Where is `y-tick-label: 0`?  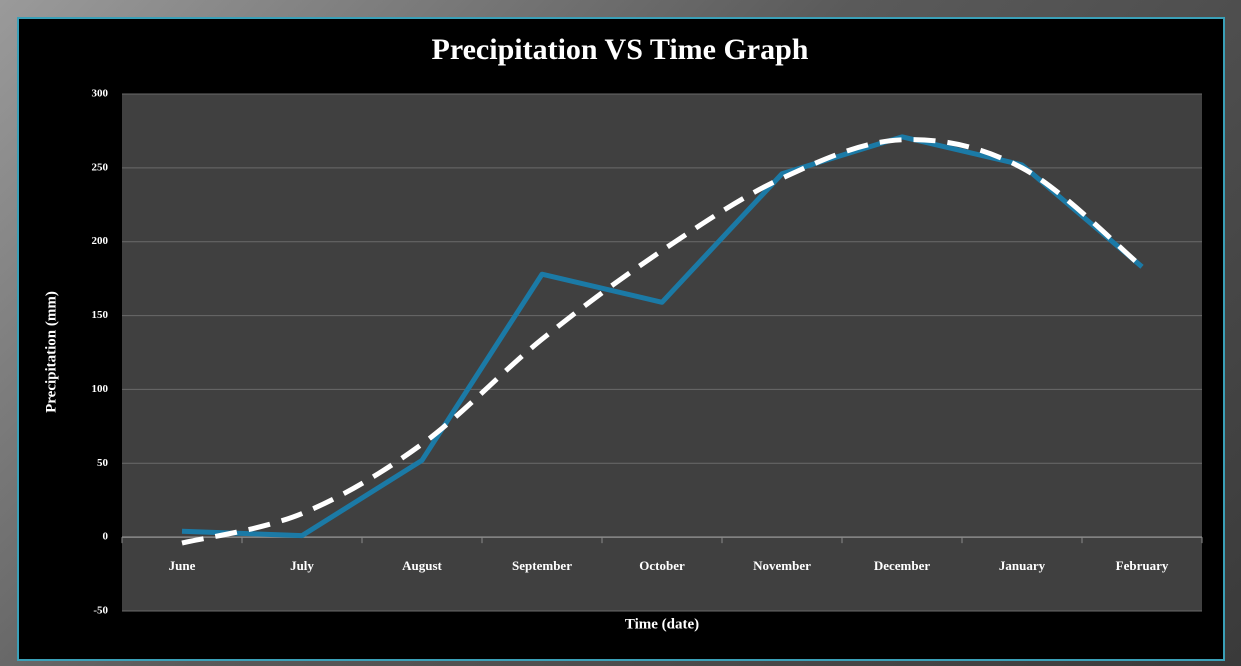 y-tick-label: 0 is located at coordinates (106, 537).